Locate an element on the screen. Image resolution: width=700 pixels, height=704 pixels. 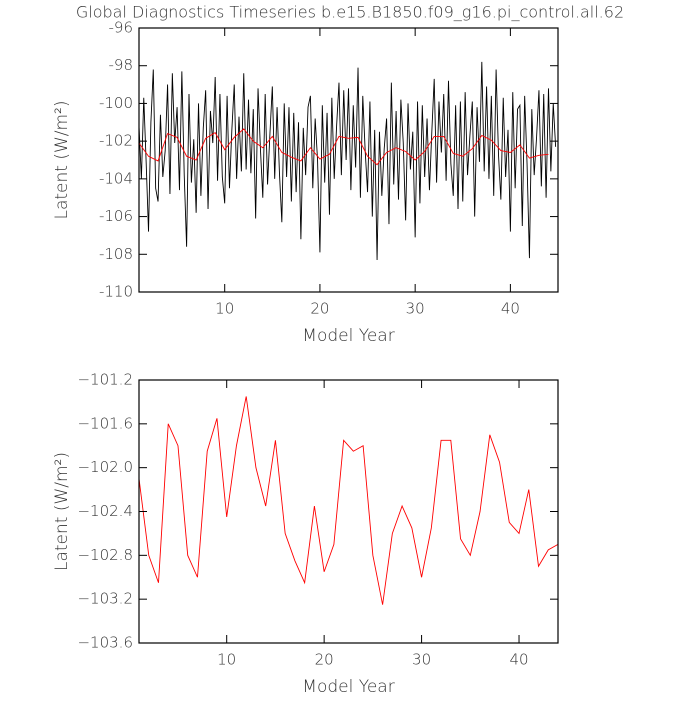
y-tick-label: -108 is located at coordinates (116, 254).